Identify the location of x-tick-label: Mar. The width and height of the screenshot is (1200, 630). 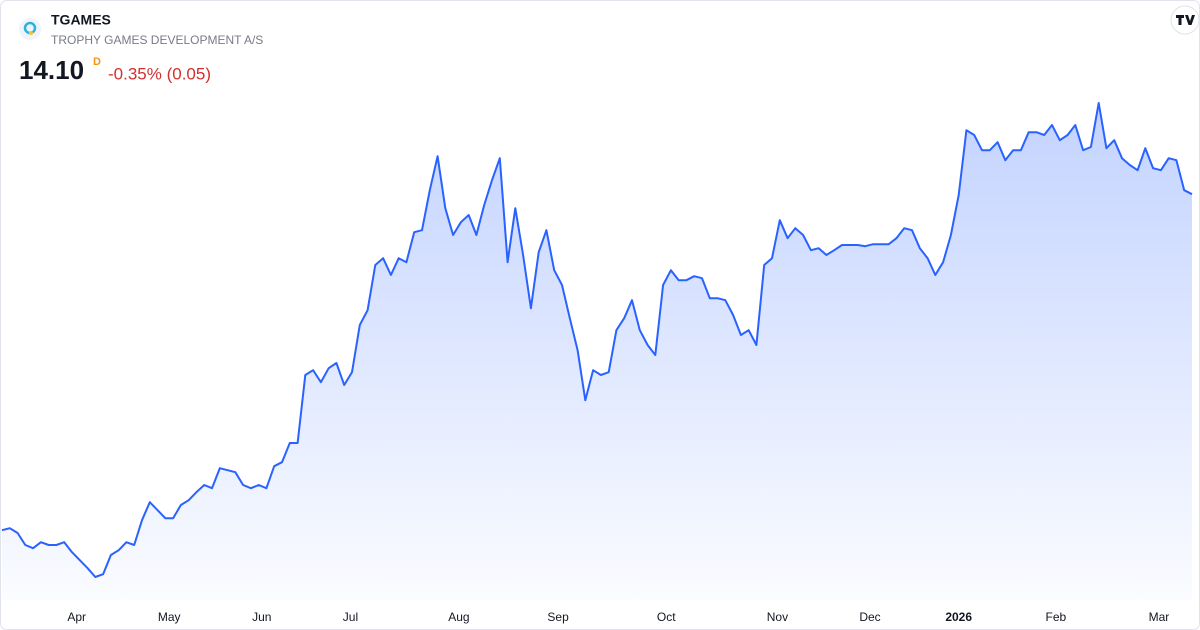
(1159, 617).